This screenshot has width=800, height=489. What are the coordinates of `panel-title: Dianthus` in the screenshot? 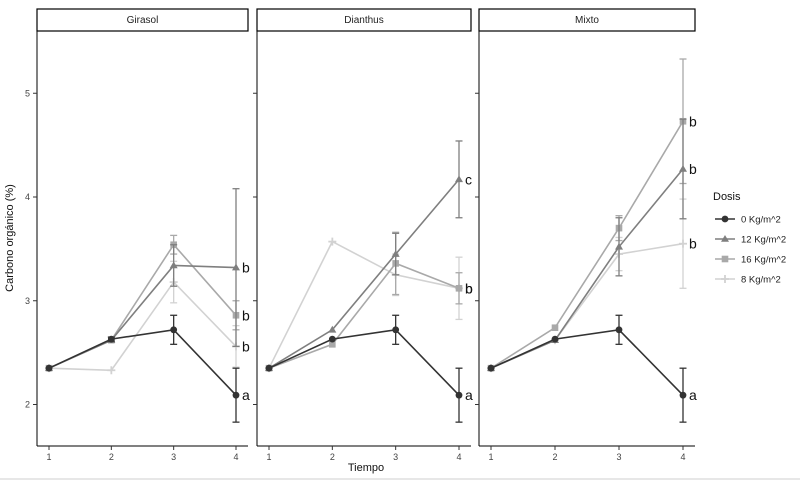 It's located at (363, 20).